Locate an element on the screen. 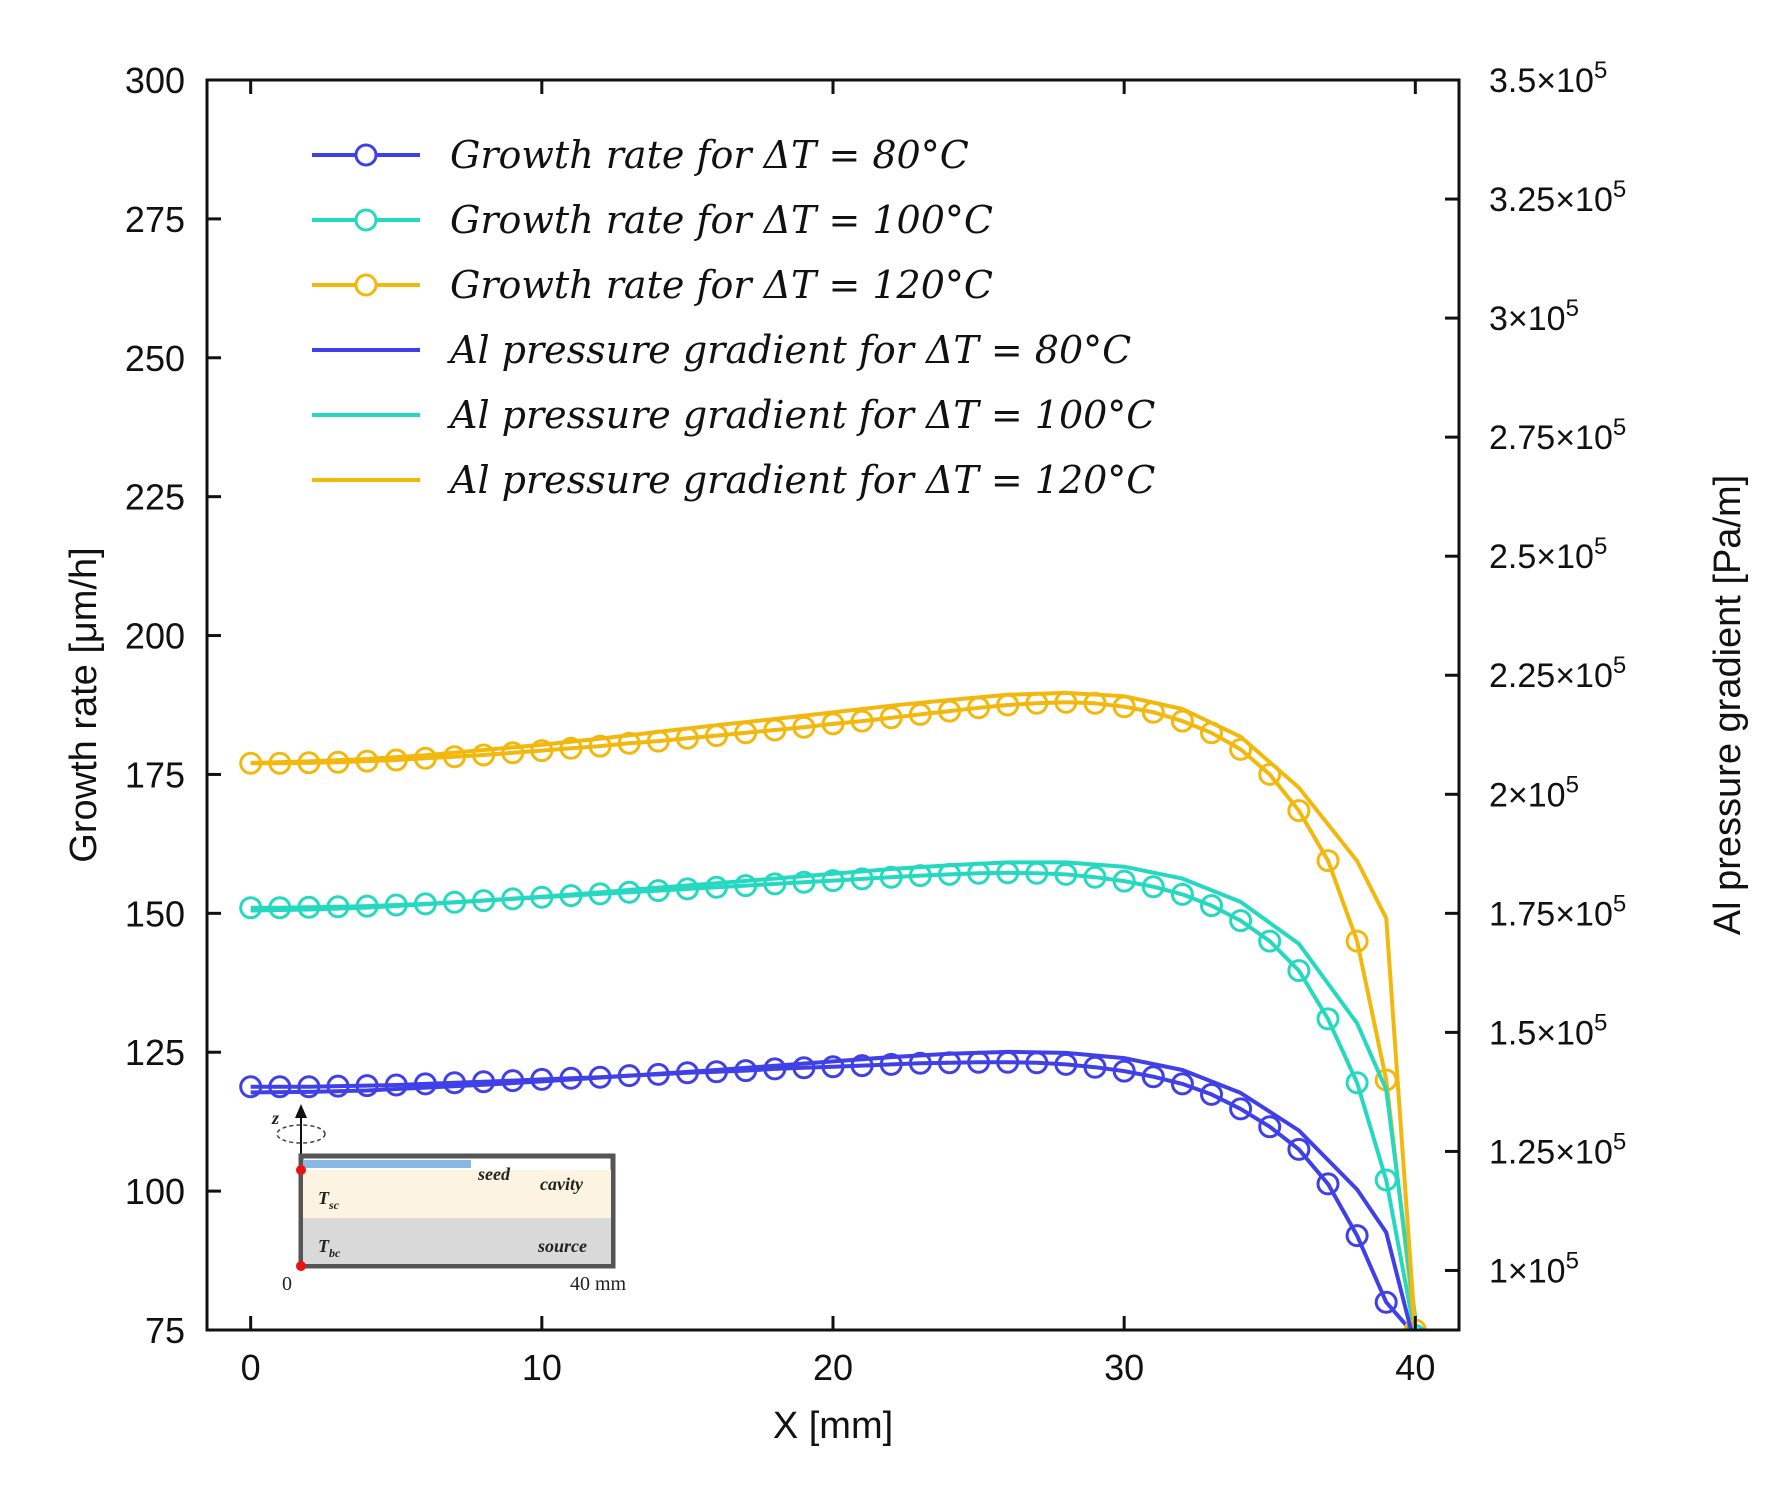 The height and width of the screenshot is (1488, 1791). legend-label-6: Al pressure gradient for ΔT = 120°C is located at coordinates (801, 480).